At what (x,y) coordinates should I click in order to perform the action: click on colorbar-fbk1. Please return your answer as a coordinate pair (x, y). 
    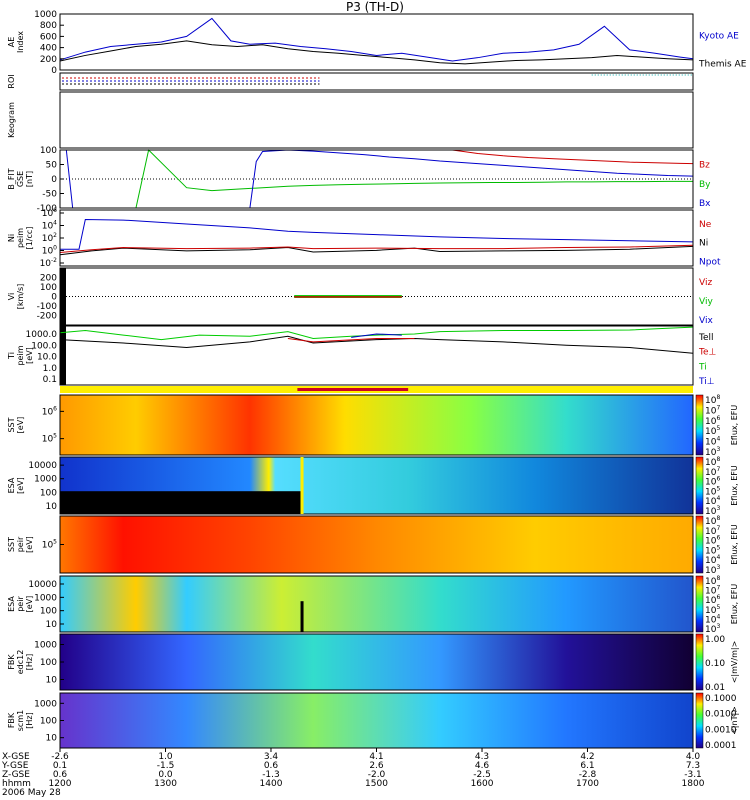
    Looking at the image, I should click on (699, 662).